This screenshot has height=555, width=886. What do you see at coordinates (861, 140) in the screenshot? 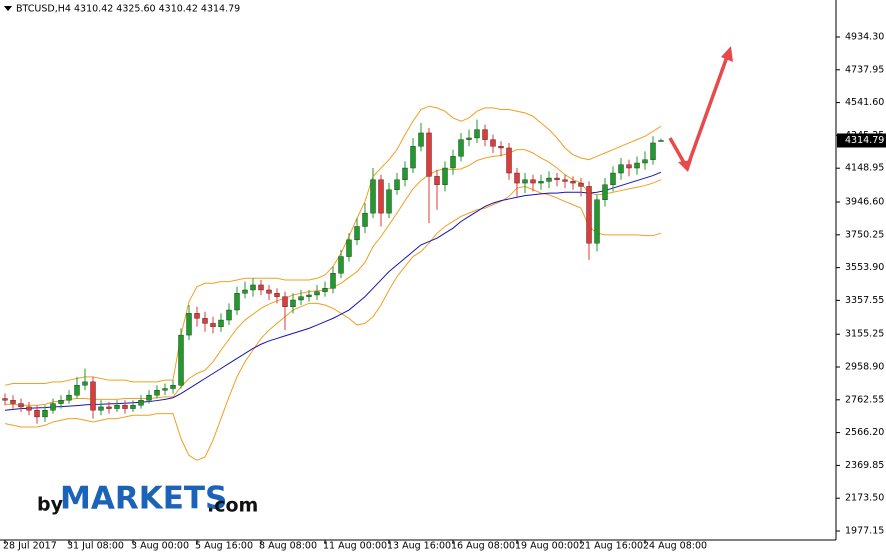
I see `last-price-box` at bounding box center [861, 140].